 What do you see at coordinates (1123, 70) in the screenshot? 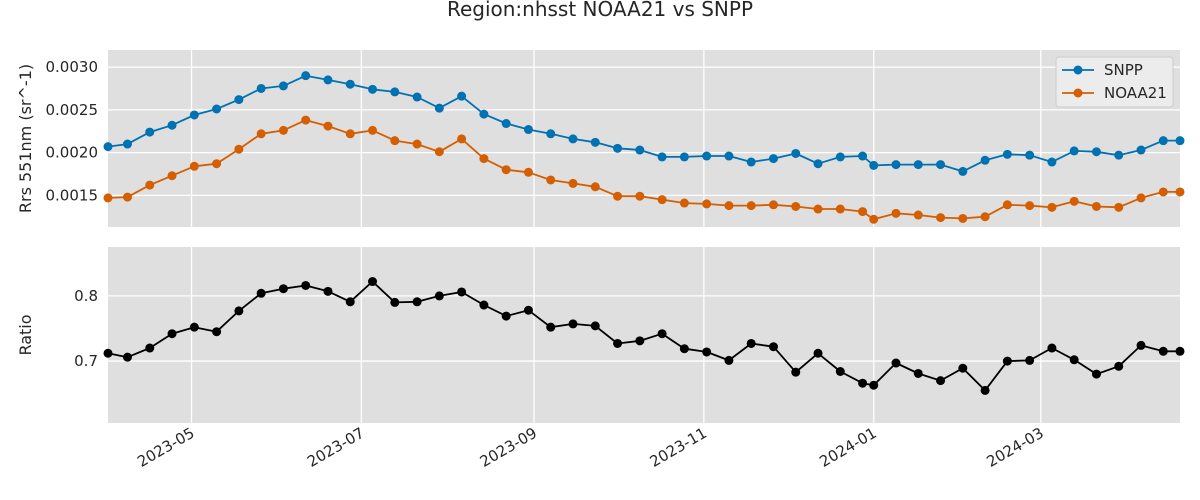
I see `legend-label-snpp: SNPP` at bounding box center [1123, 70].